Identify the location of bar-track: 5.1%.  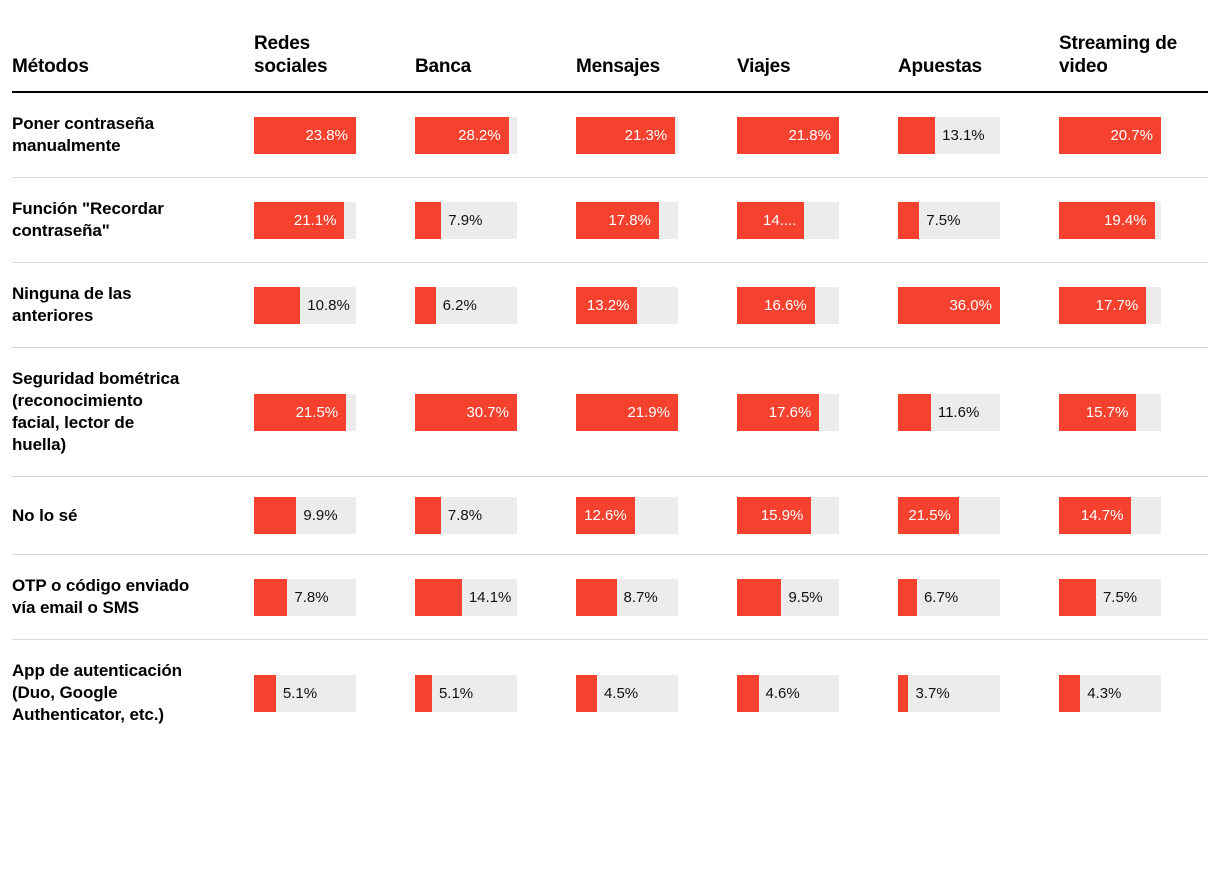
(466, 693).